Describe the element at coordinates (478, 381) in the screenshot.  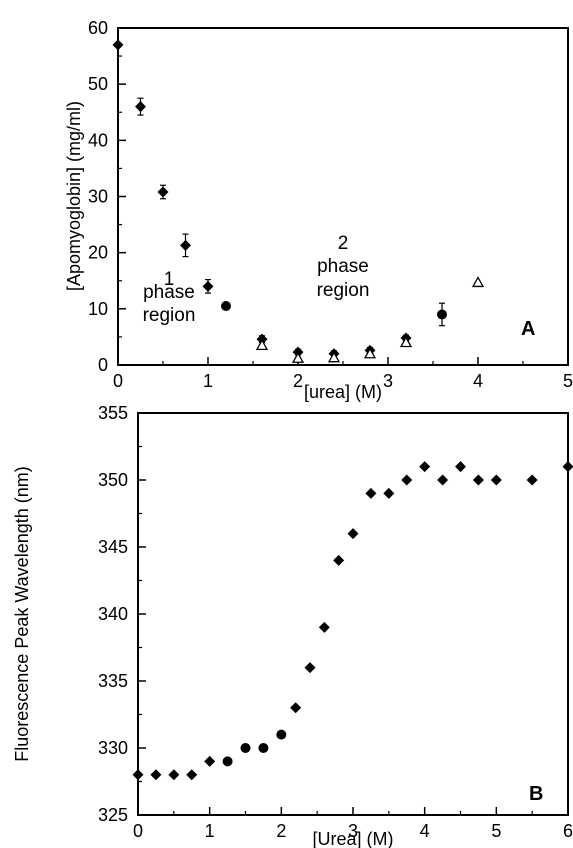
I see `panel-a-x-tick-label: 4` at that location.